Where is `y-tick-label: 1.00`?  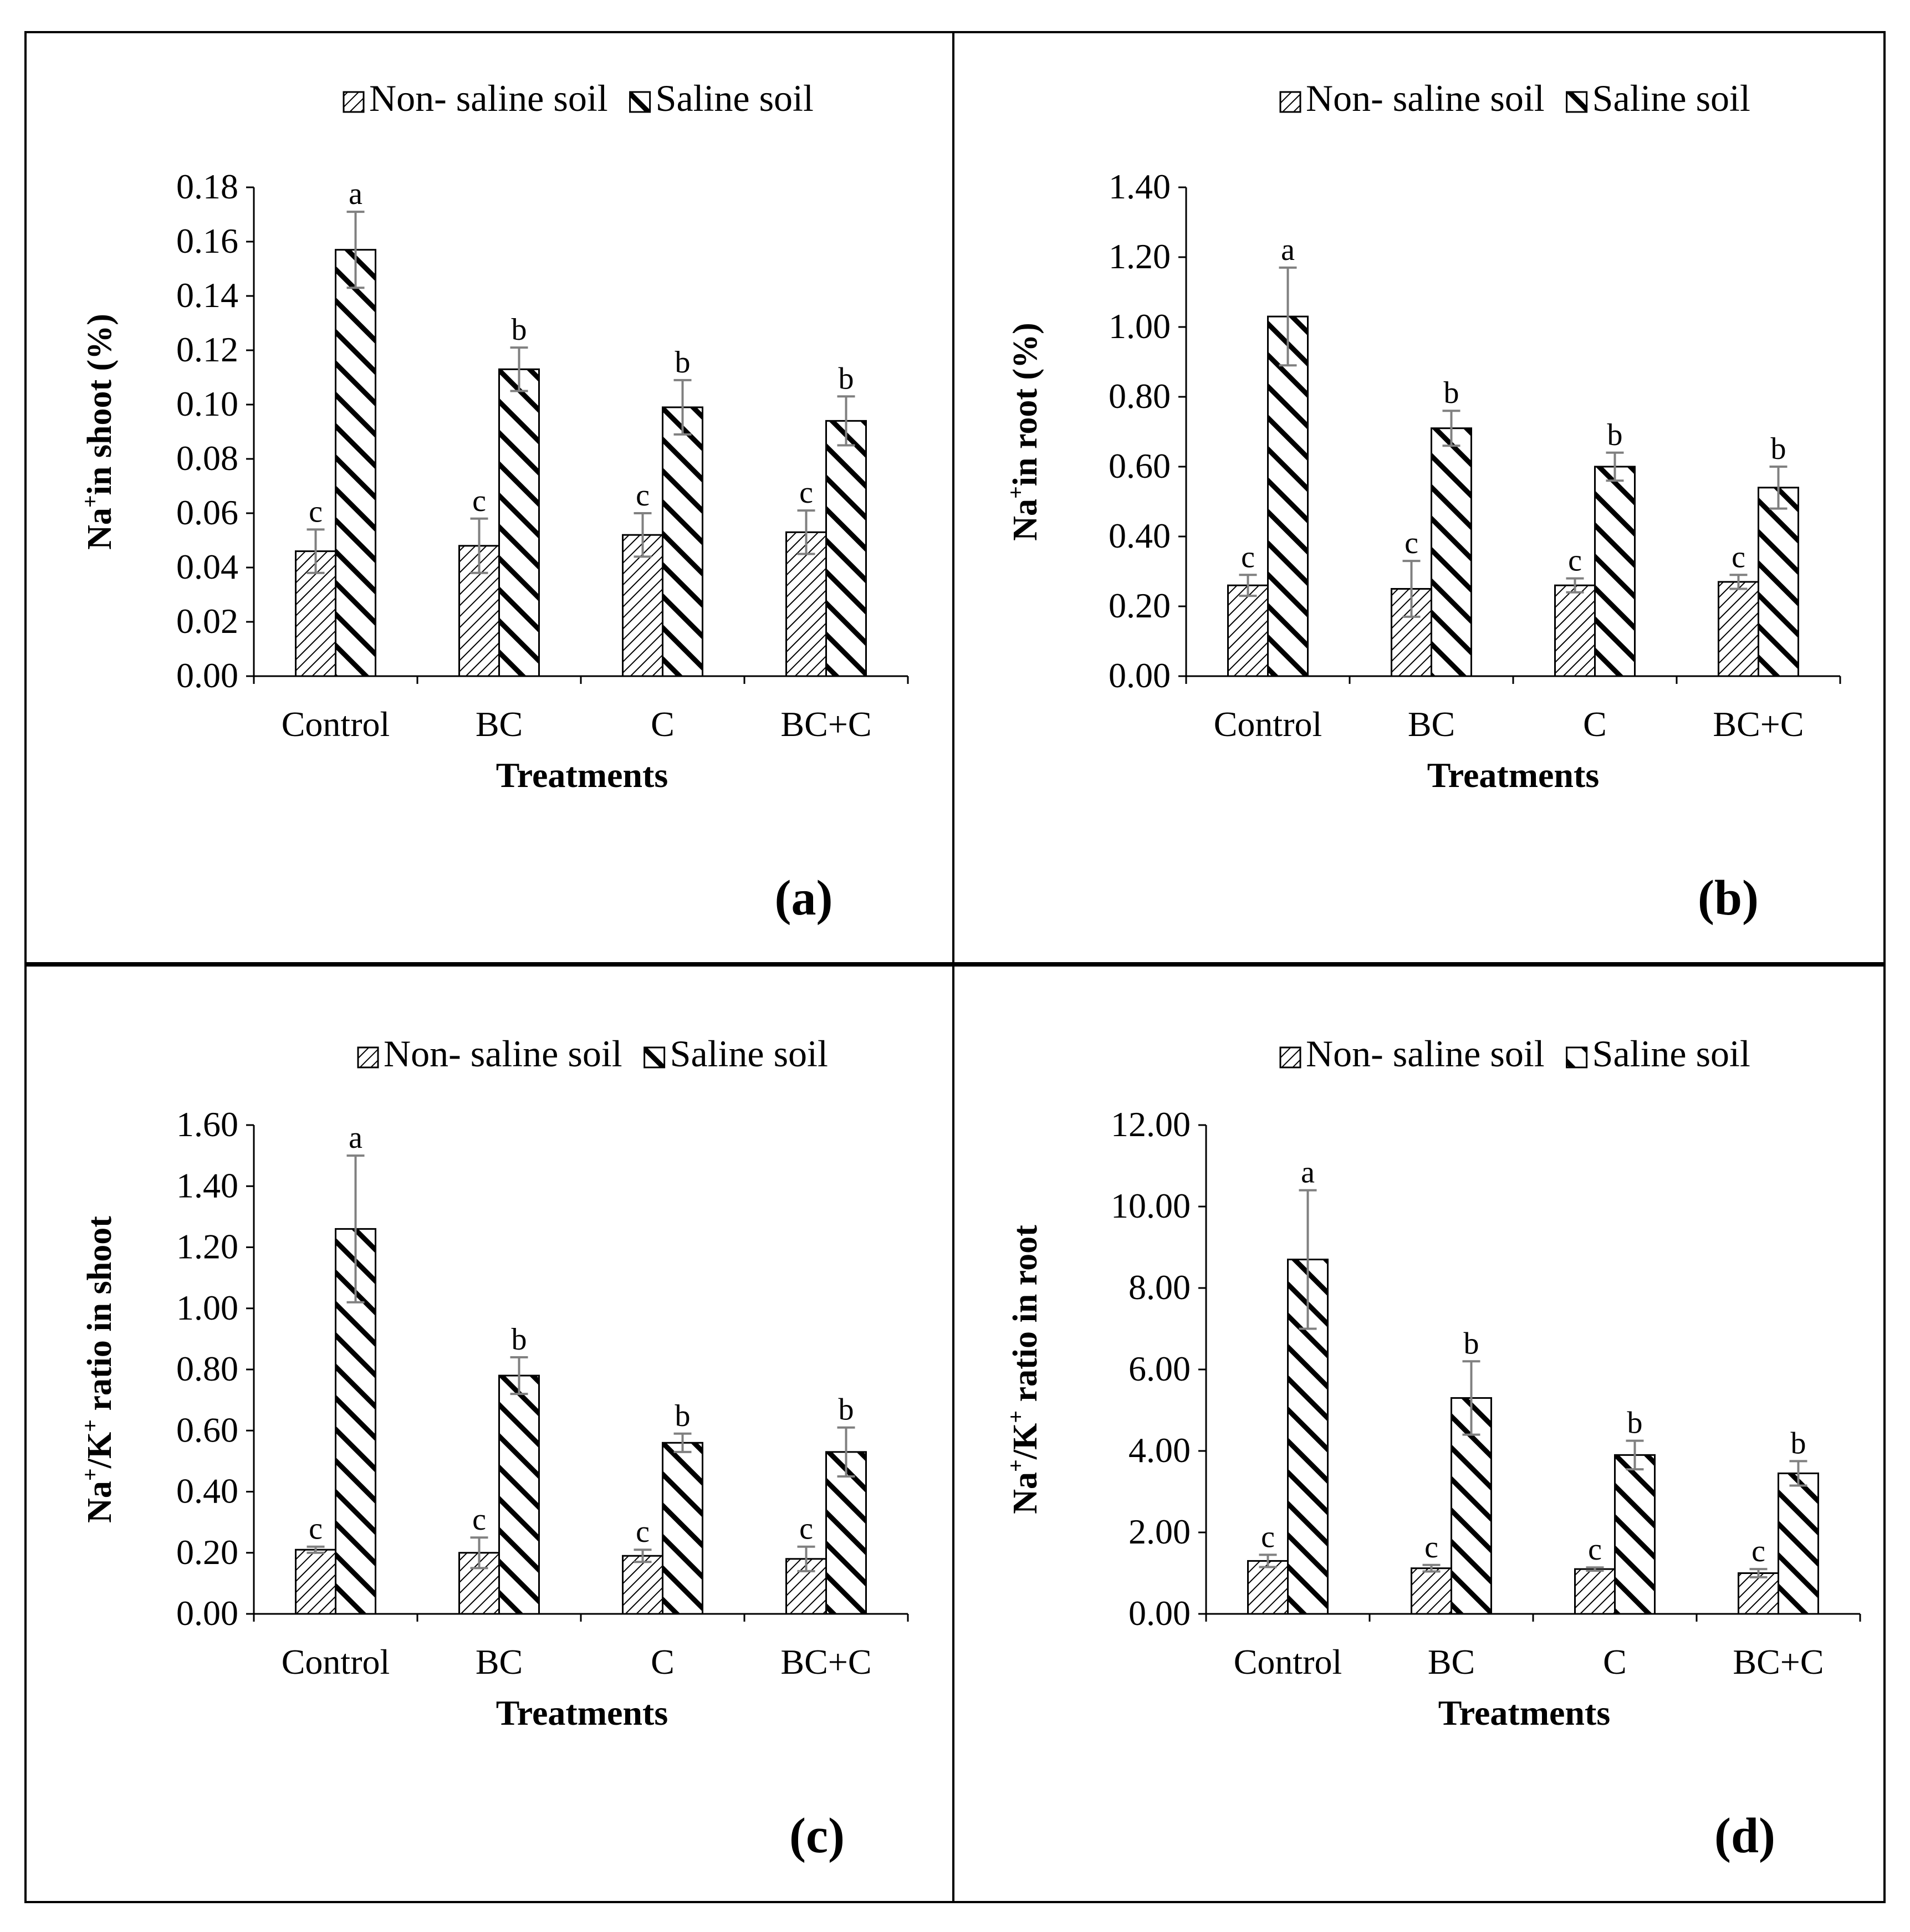
y-tick-label: 1.00 is located at coordinates (1140, 326).